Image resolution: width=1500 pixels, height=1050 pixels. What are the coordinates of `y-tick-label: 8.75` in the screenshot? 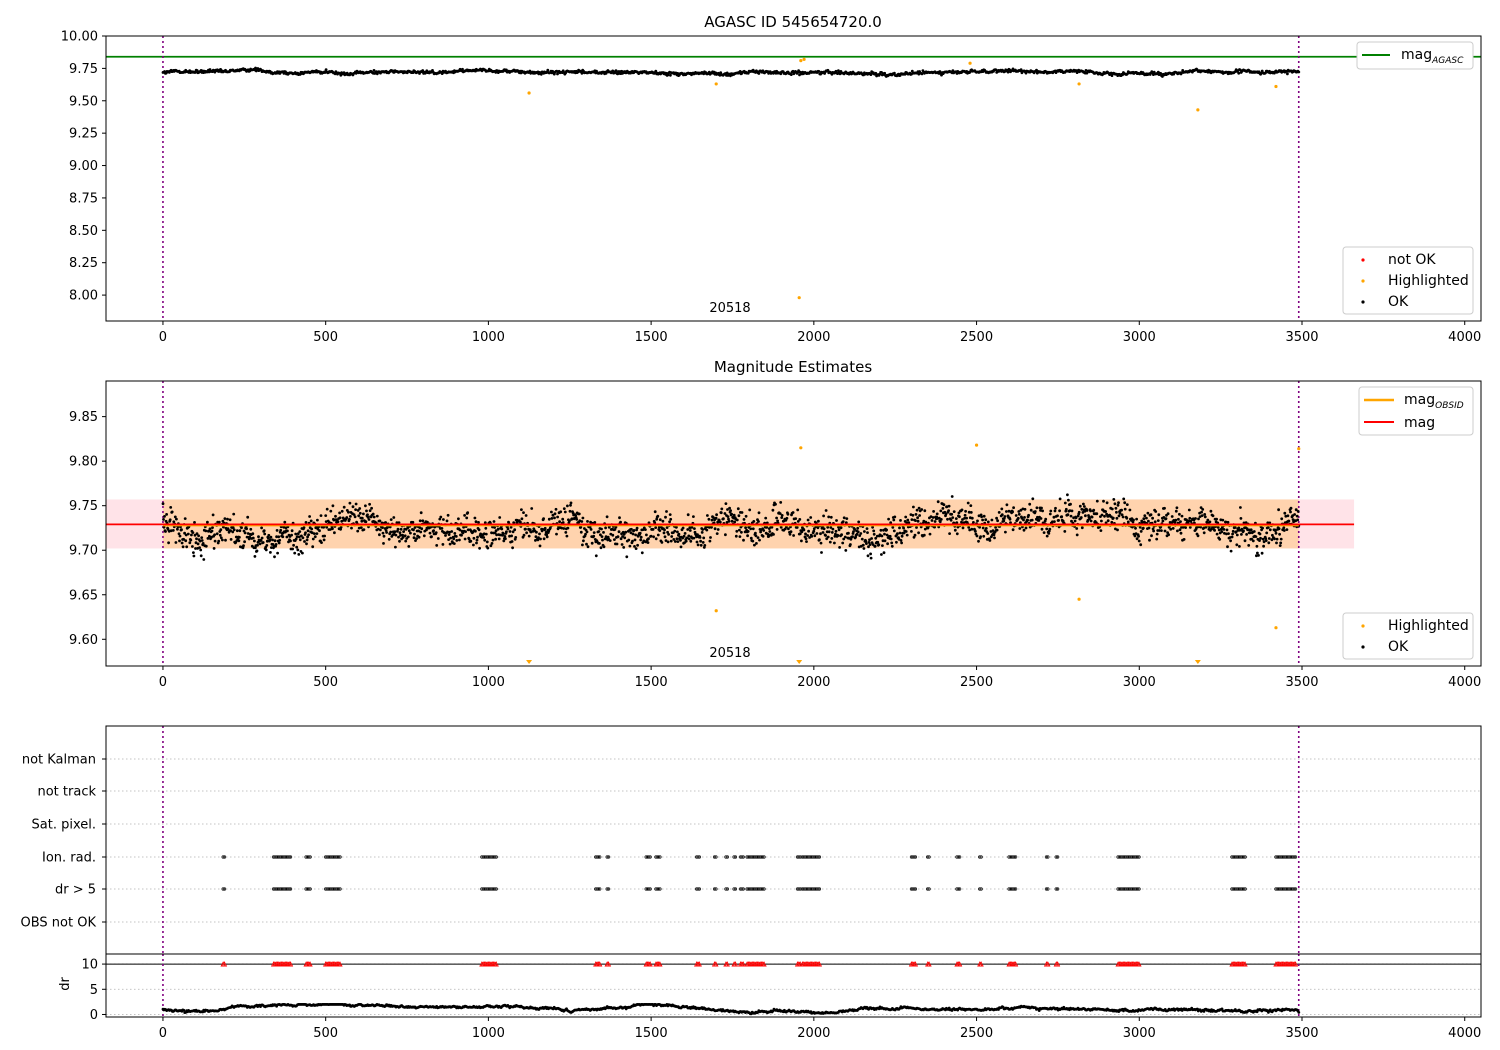 It's located at (83, 198).